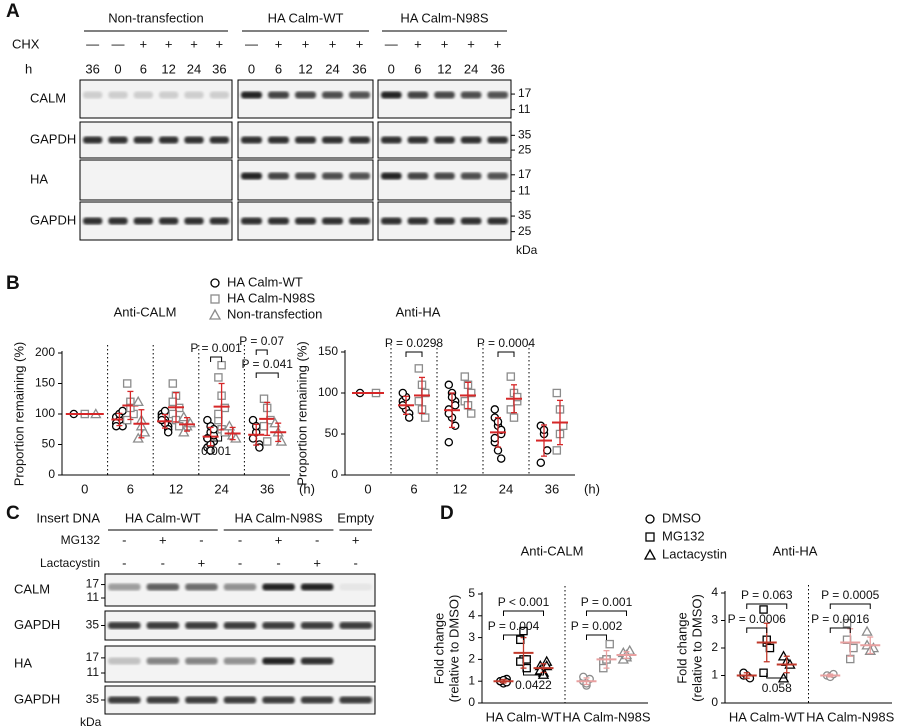 This screenshot has width=900, height=728. Describe the element at coordinates (444, 17) in the screenshot. I see `group-label: HA Calm-N98S` at that location.